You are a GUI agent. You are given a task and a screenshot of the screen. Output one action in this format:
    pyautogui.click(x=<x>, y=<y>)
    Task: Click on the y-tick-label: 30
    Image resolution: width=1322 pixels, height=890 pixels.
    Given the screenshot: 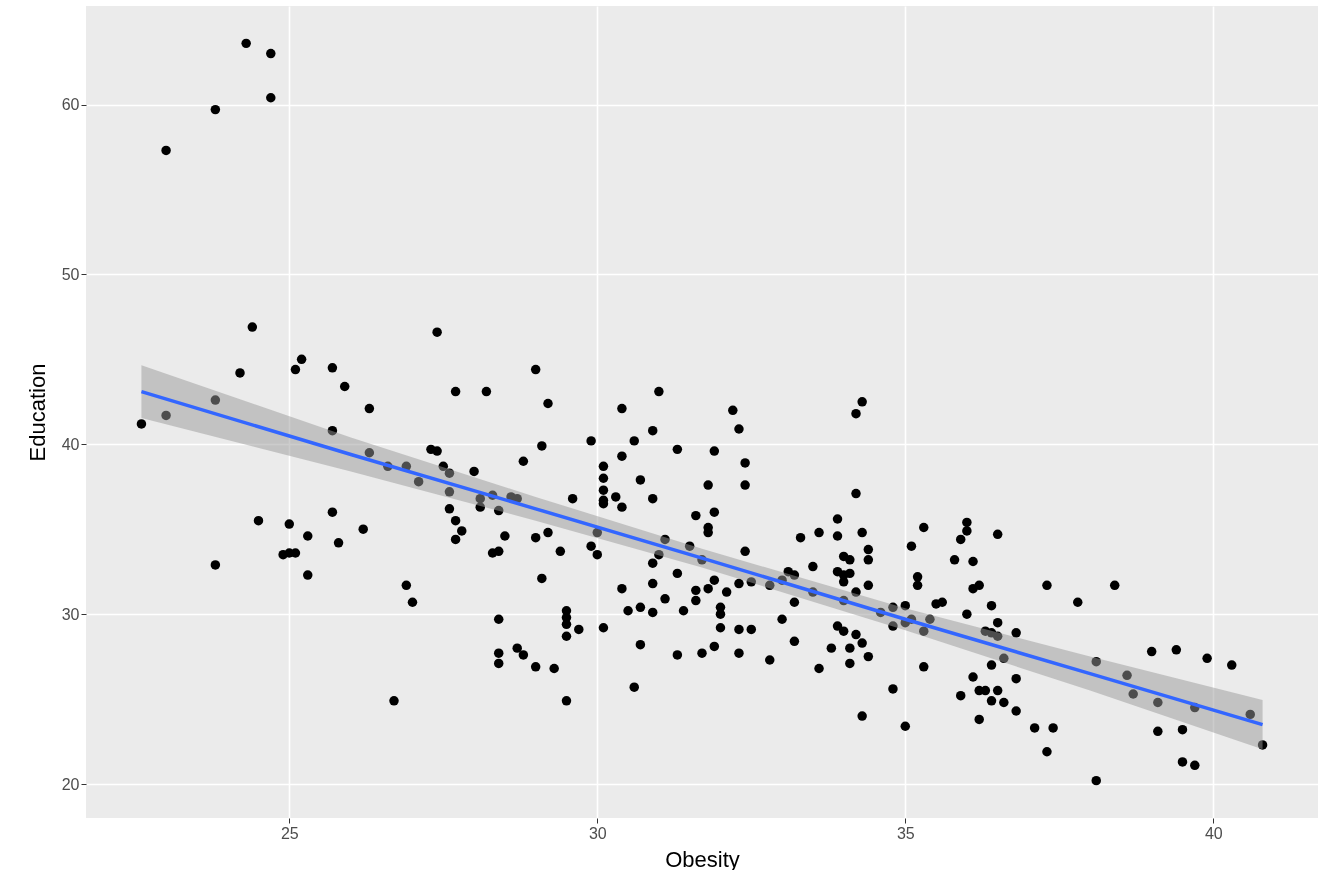 What is the action you would take?
    pyautogui.click(x=70, y=614)
    